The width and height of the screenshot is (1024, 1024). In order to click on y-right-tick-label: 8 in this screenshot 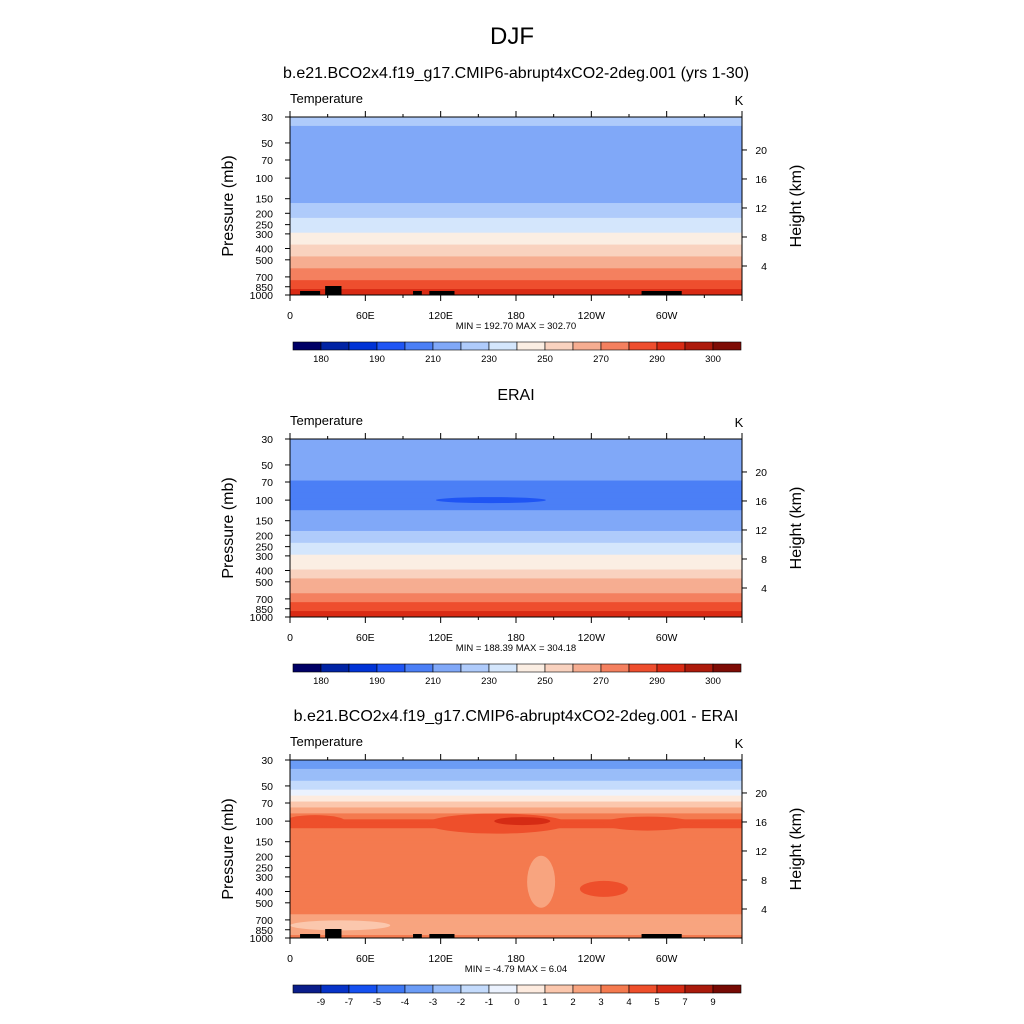, I will do `click(764, 881)`.